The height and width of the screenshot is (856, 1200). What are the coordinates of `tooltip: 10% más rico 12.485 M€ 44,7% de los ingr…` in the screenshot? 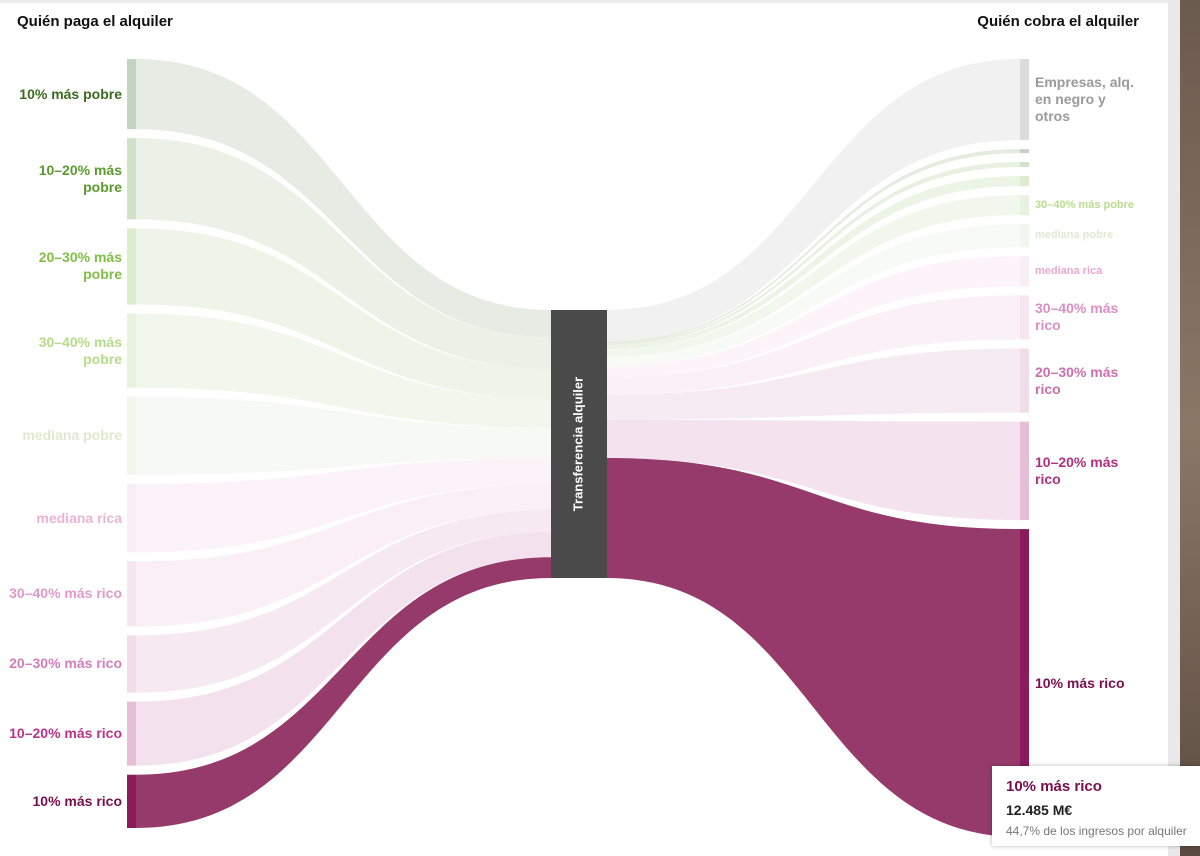 It's located at (1096, 806).